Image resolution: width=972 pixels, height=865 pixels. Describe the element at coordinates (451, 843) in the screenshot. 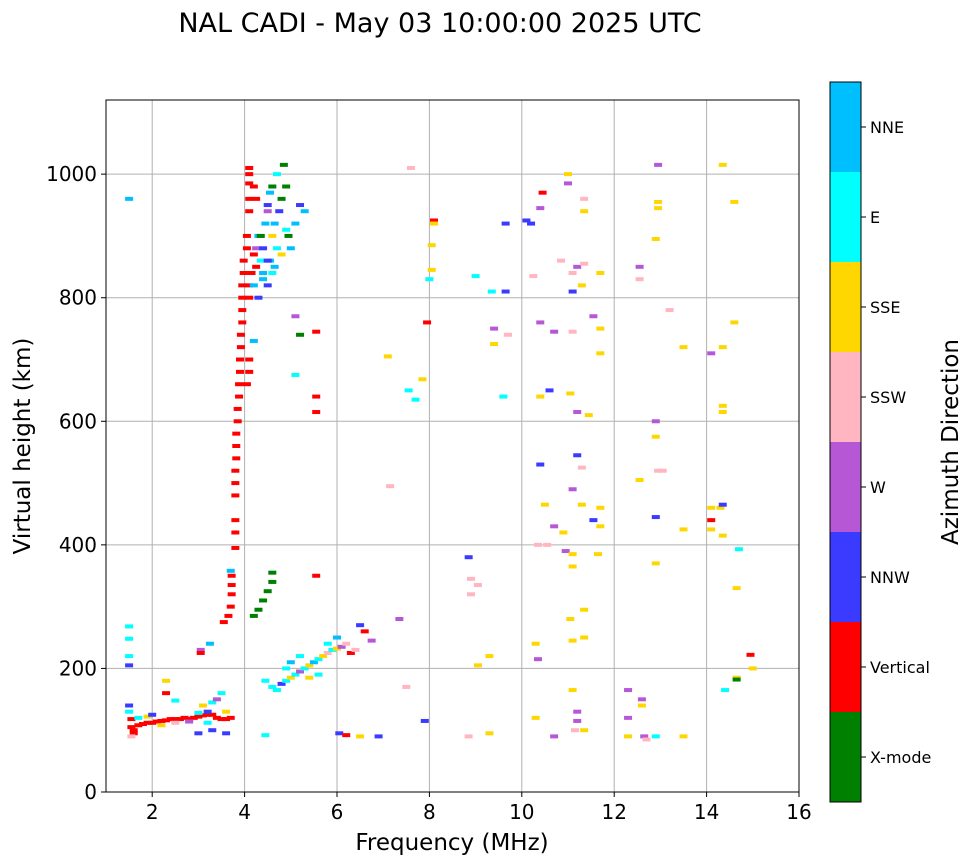

I see `x-axis-label: Frequency (MHz)` at that location.